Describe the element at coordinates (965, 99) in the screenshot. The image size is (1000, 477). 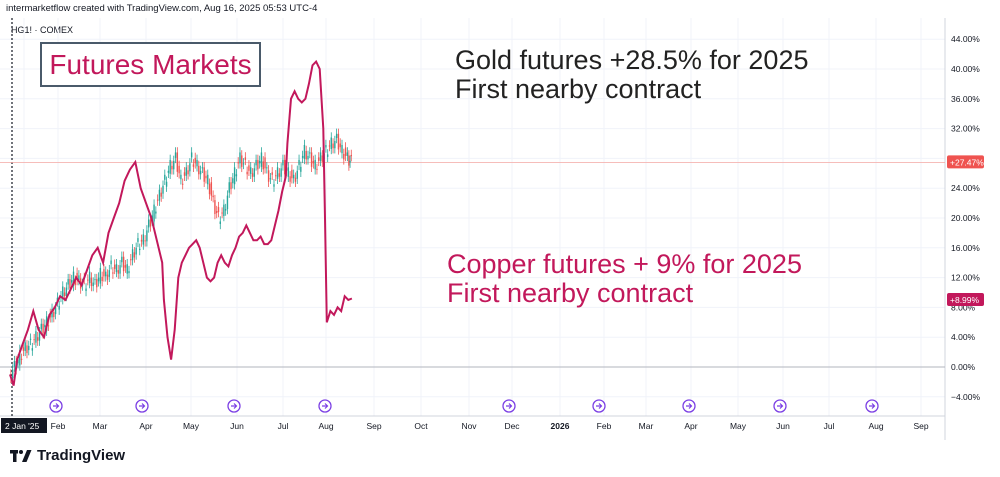
I see `price-tick-label: 36.00%` at that location.